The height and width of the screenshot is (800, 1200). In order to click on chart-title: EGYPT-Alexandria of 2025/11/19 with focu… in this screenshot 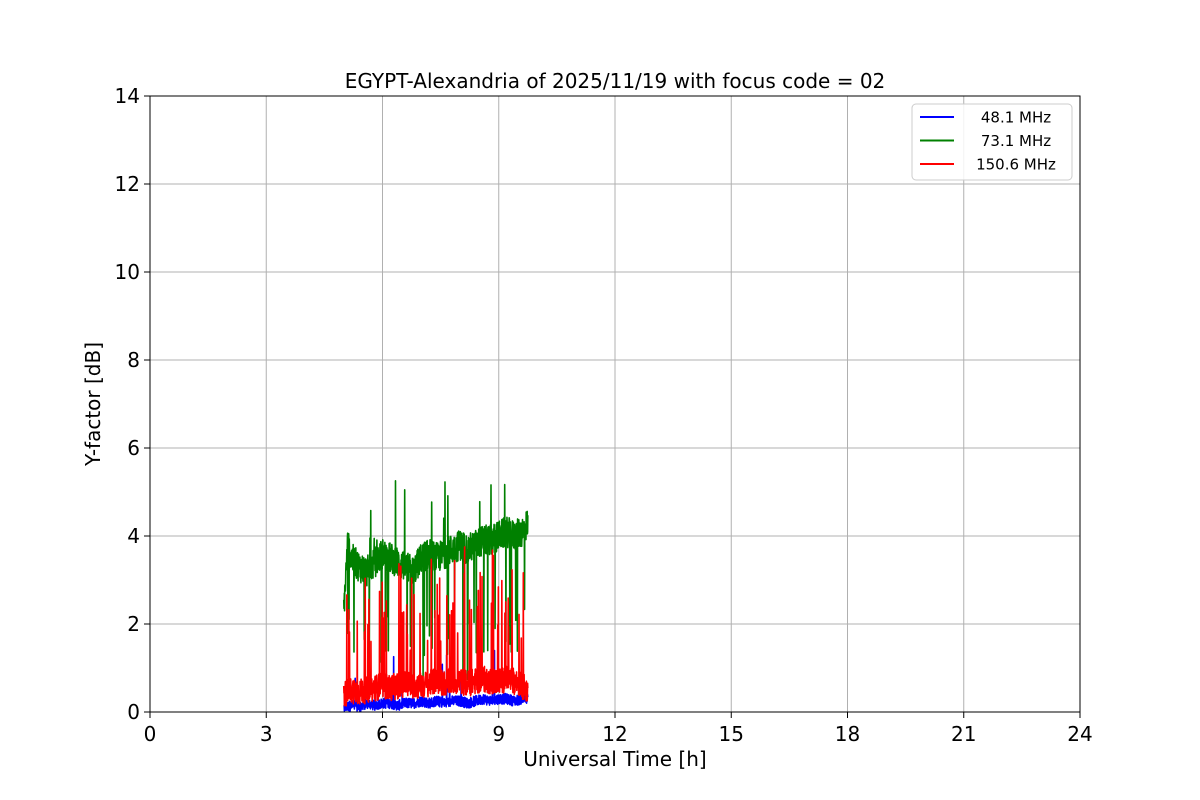, I will do `click(615, 81)`.